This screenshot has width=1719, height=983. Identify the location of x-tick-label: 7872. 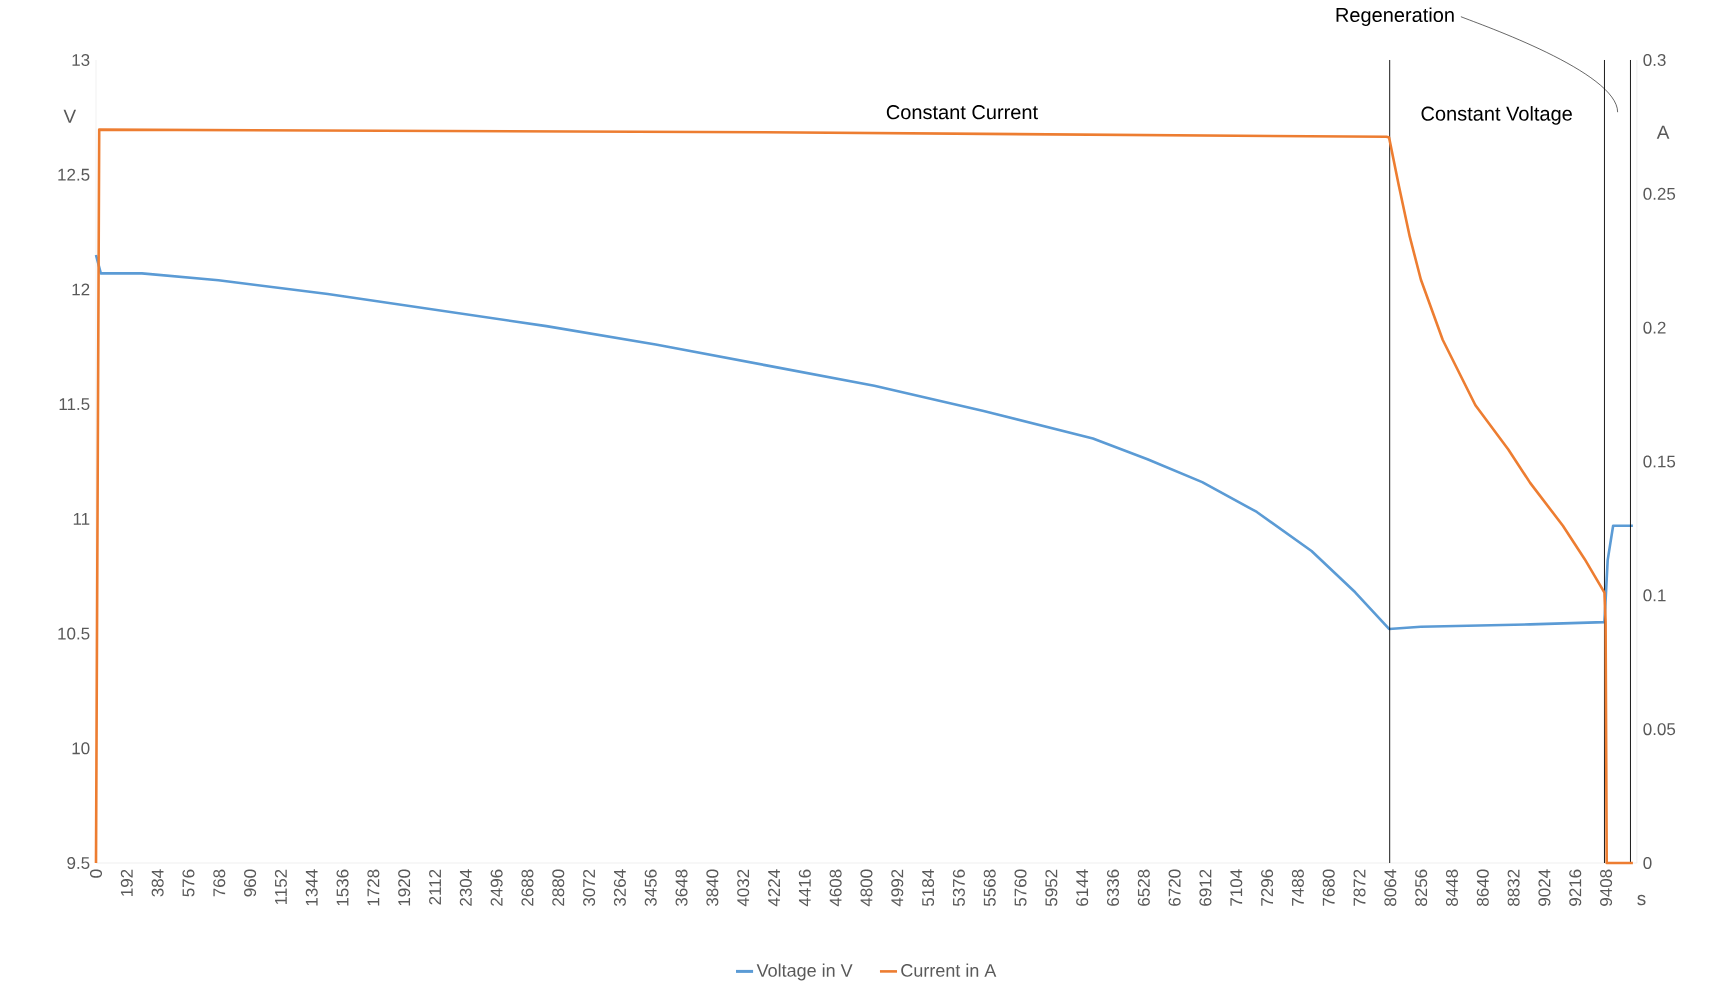
(1359, 887).